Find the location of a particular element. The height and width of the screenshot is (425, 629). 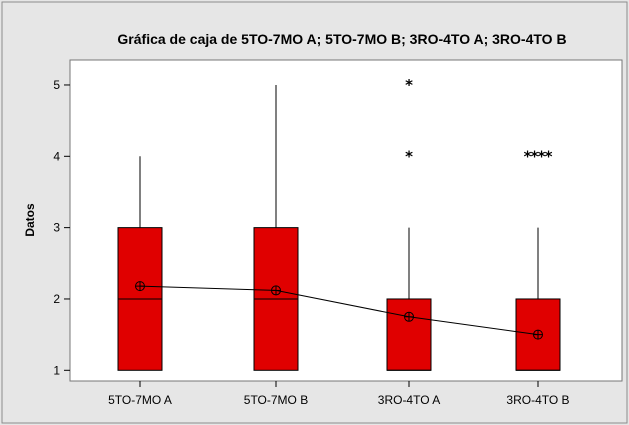

mean-connect-line is located at coordinates (339, 310).